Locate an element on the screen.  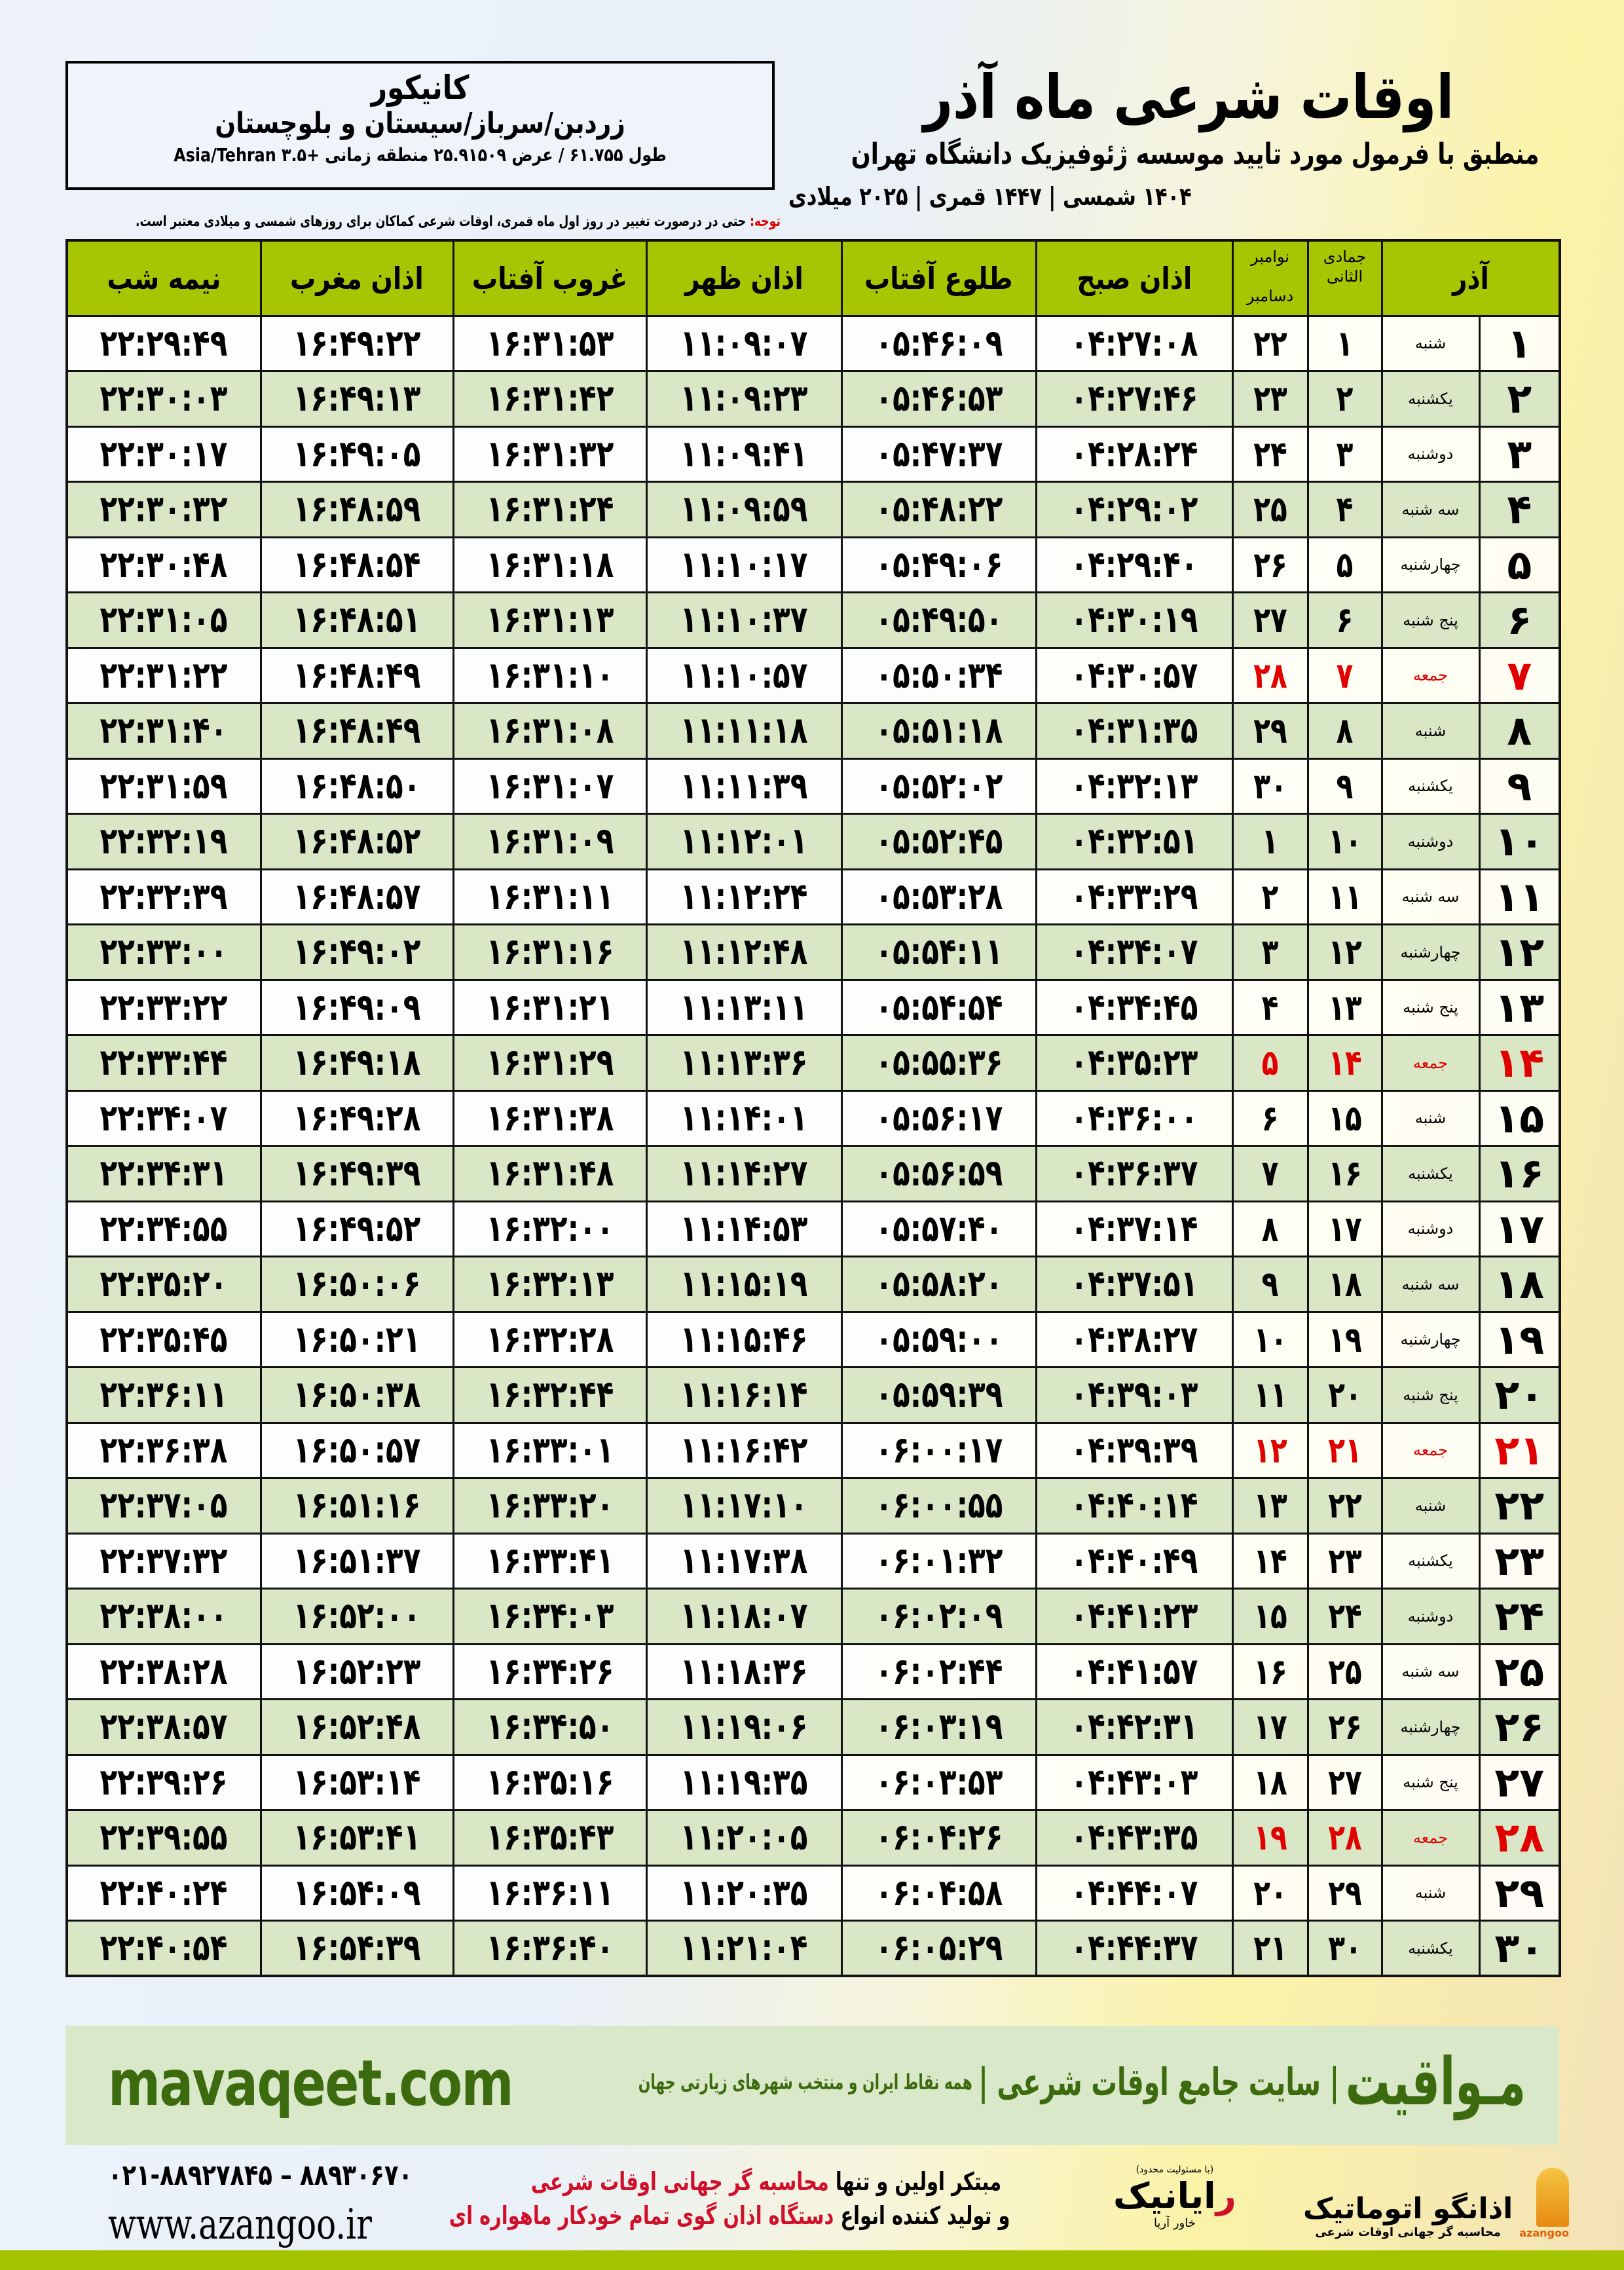
gregorian-day: ۲۳ is located at coordinates (1270, 399).